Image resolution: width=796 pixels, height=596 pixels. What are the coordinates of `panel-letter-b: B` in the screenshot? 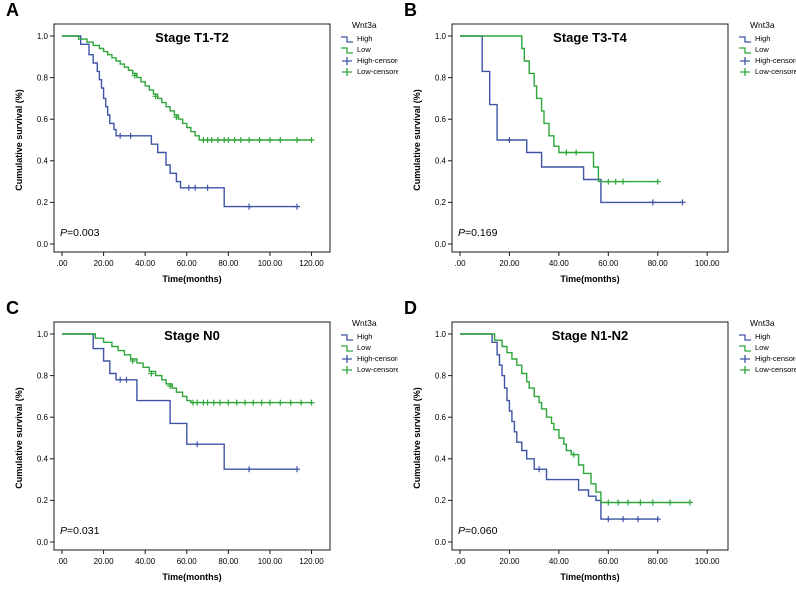 It's located at (410, 10).